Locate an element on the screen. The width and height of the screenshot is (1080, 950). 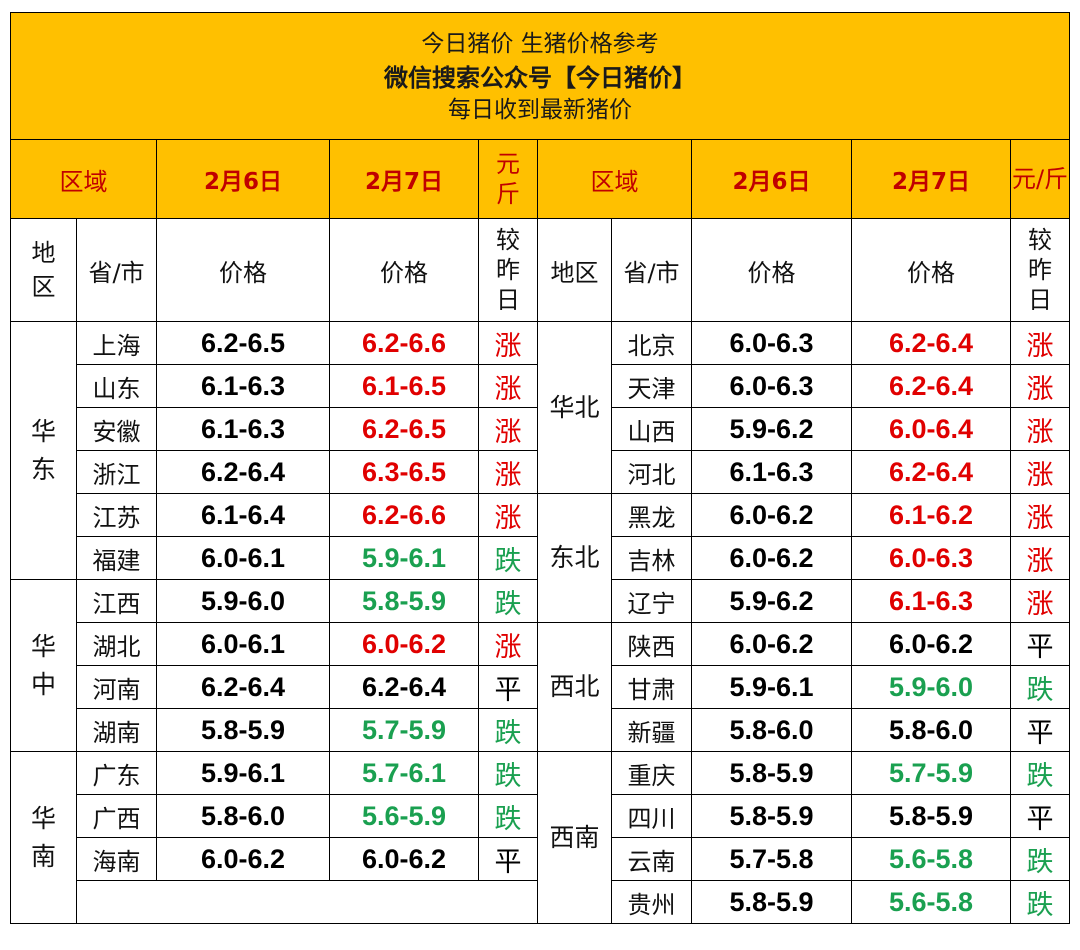
price-curr-cell: 5.9-6.0 is located at coordinates (931, 687).